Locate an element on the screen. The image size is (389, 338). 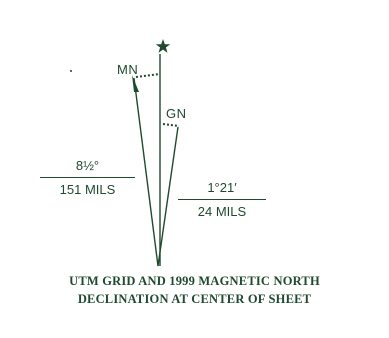
gn-dotted-marker is located at coordinates (171, 125).